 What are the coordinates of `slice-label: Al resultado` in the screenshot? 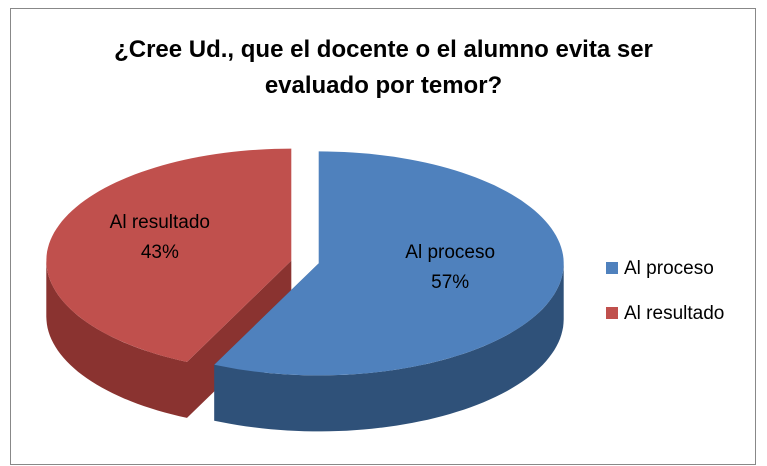 It's located at (160, 222).